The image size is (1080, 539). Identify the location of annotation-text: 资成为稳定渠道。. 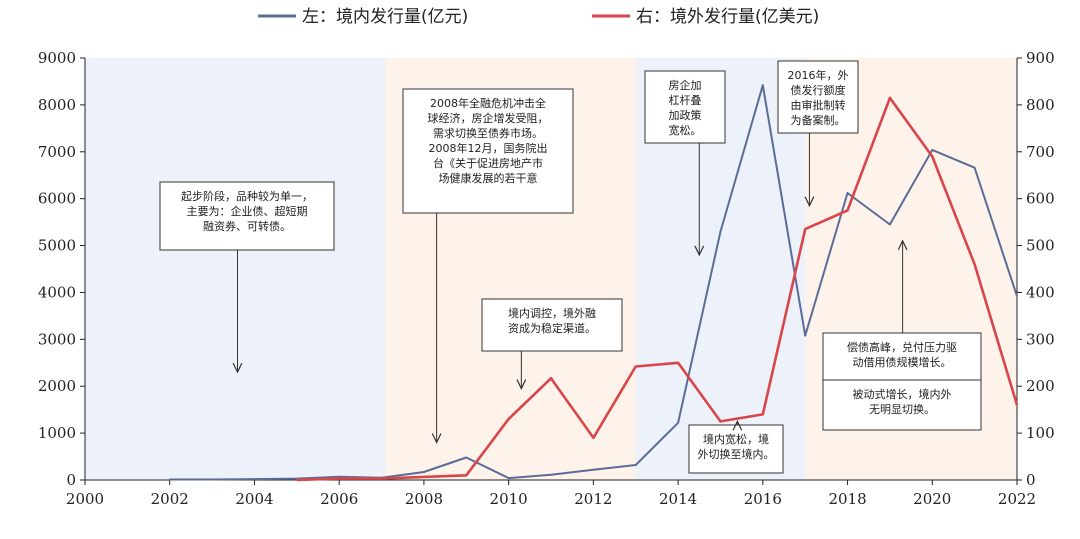
(552, 328).